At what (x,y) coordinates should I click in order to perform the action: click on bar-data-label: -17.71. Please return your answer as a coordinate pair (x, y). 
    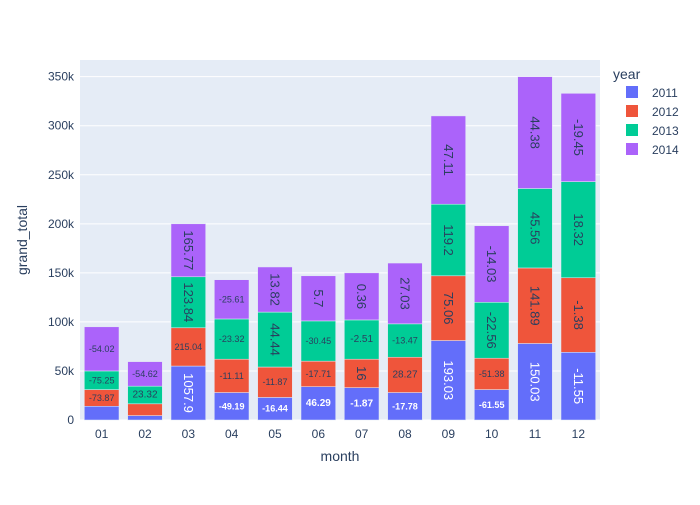
    Looking at the image, I should click on (318, 374).